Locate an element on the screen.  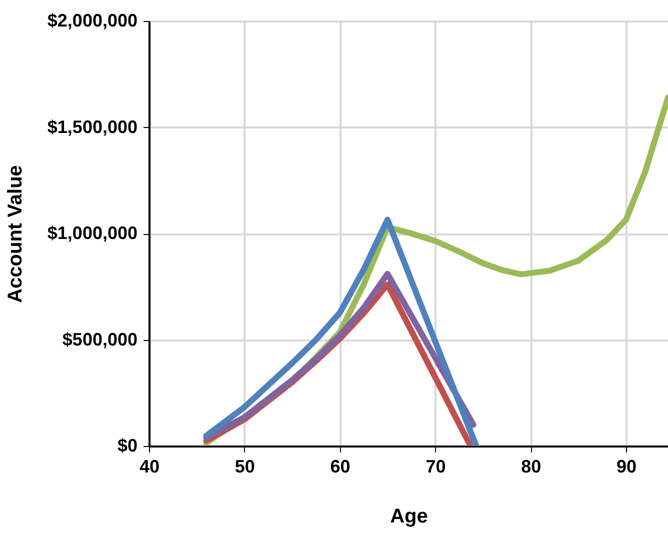
y-tick-label: $1,000,000 is located at coordinates (92, 233).